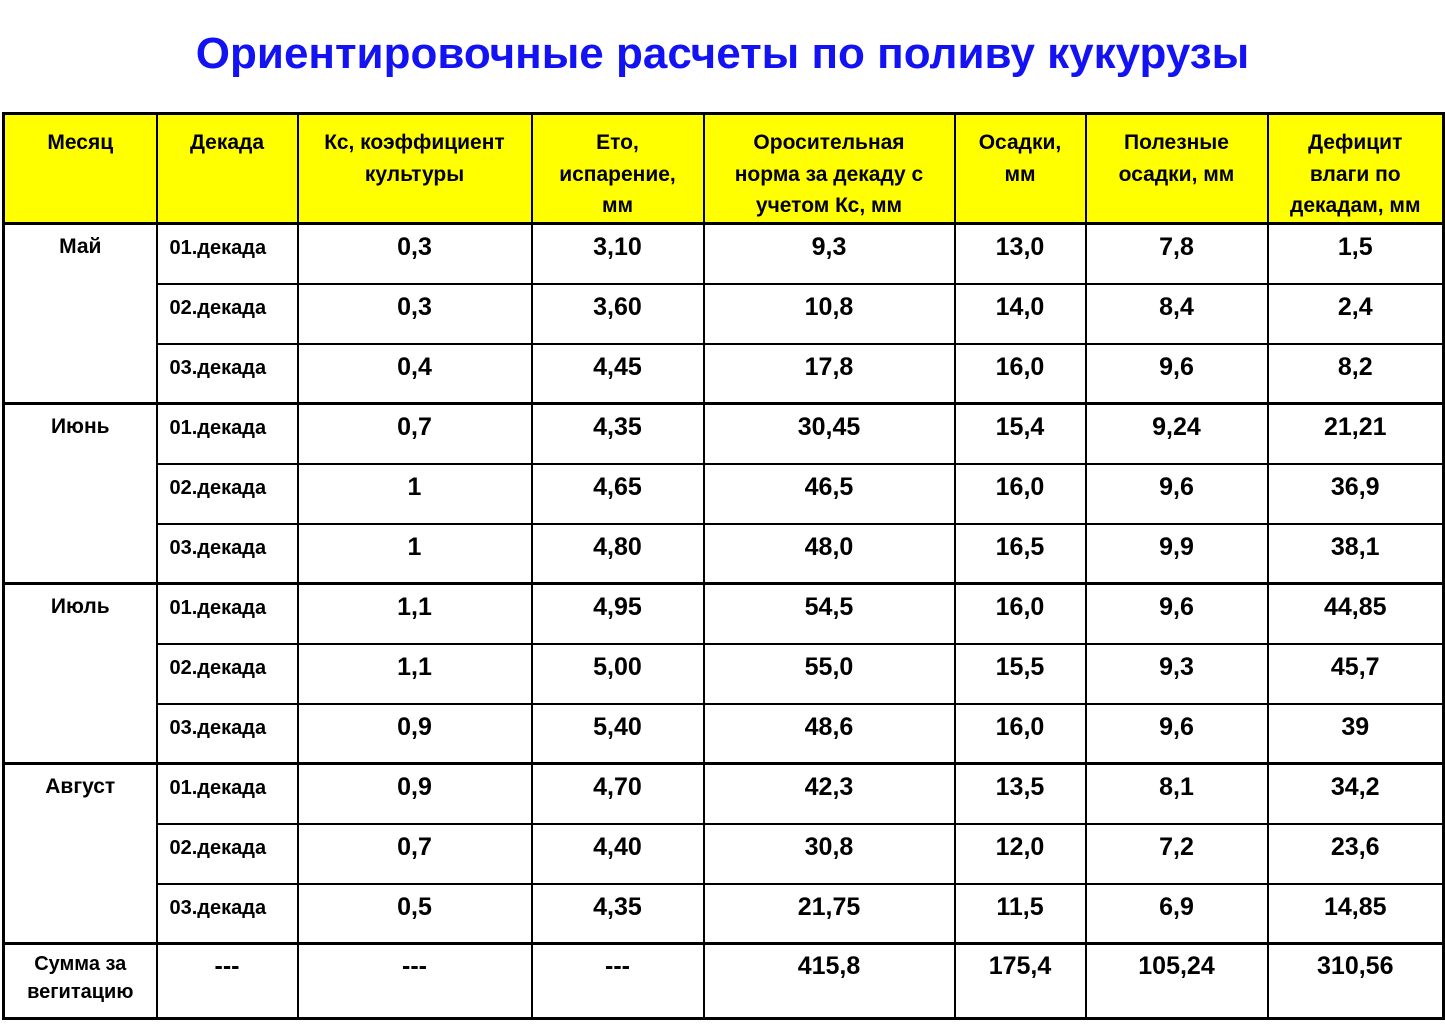 This screenshot has height=1029, width=1445. I want to click on value-cell: 7,2, so click(1176, 853).